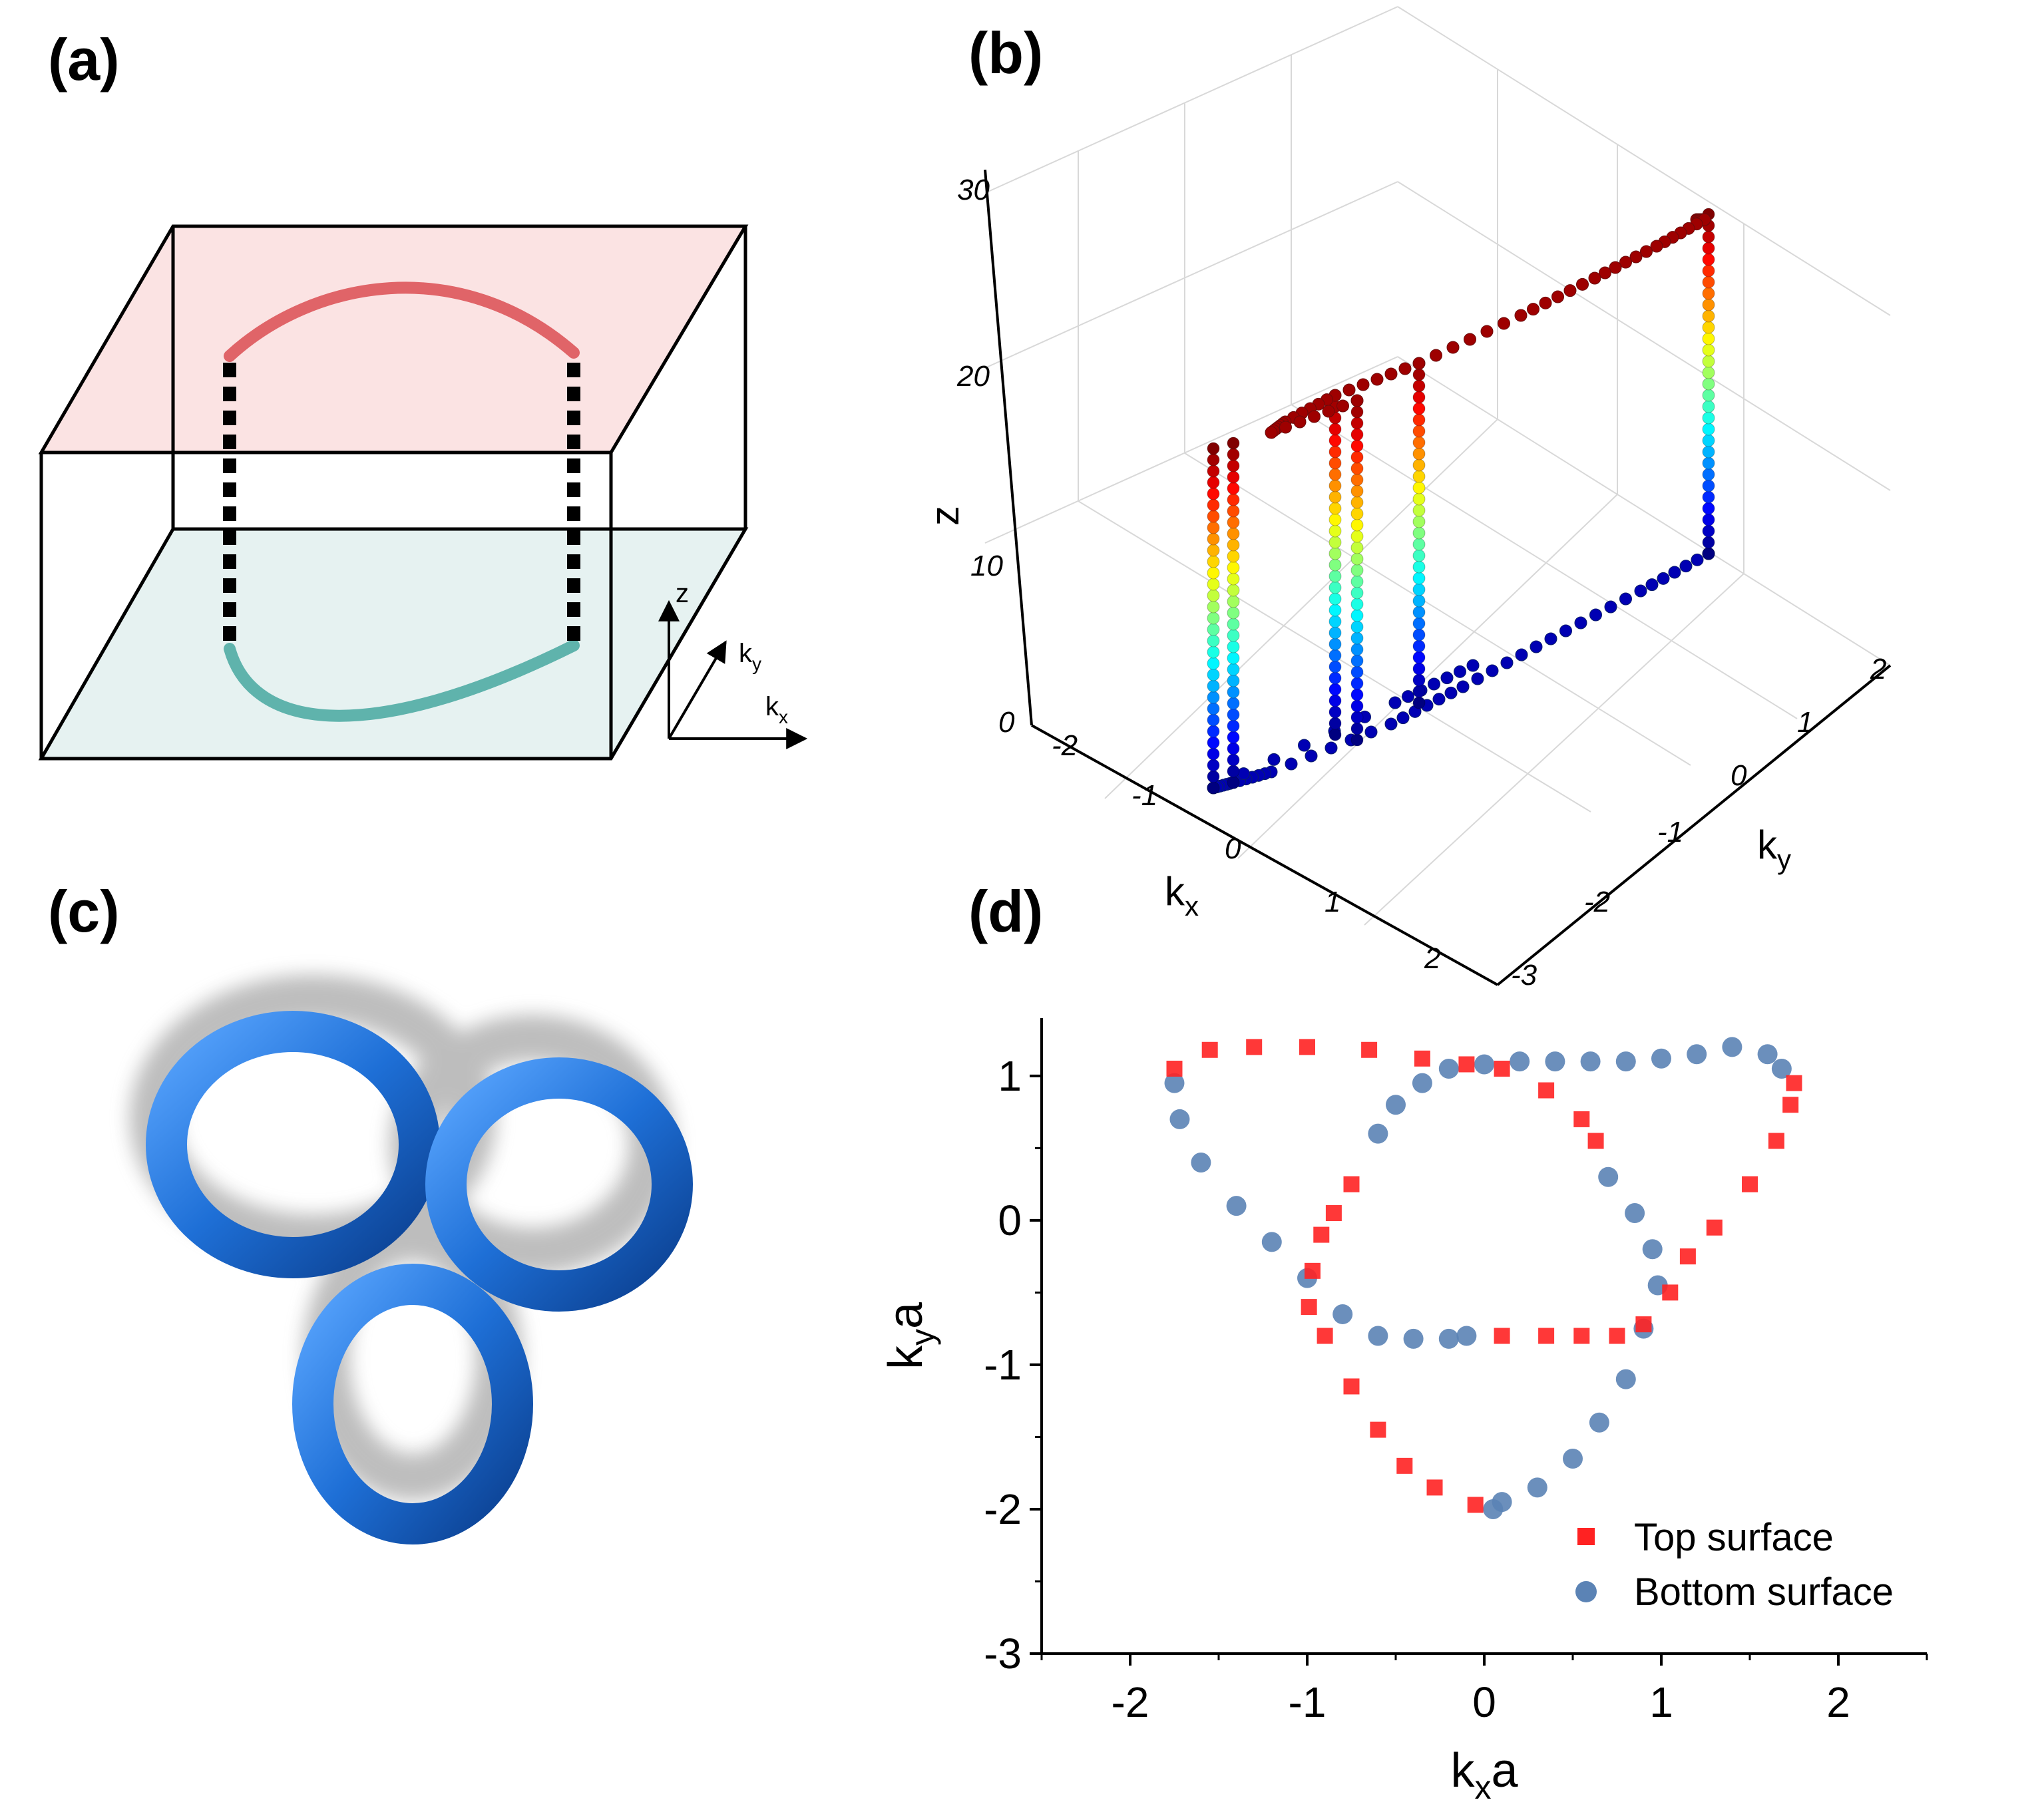  Describe the element at coordinates (1524, 975) in the screenshot. I see `b-ky-tick: -3` at that location.